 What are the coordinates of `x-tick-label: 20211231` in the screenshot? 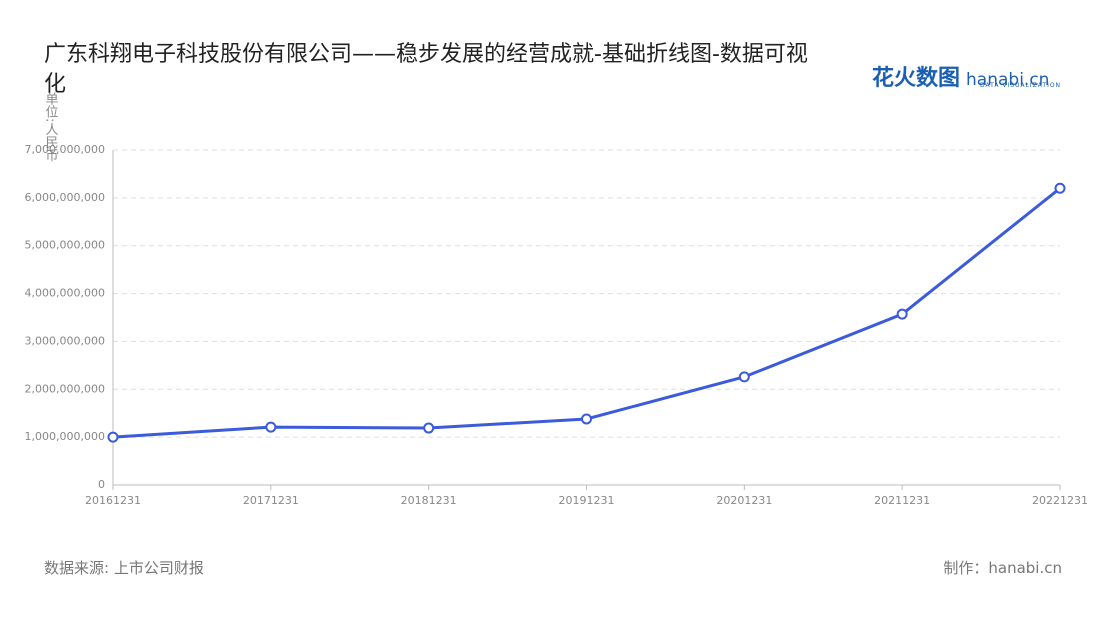 It's located at (902, 500).